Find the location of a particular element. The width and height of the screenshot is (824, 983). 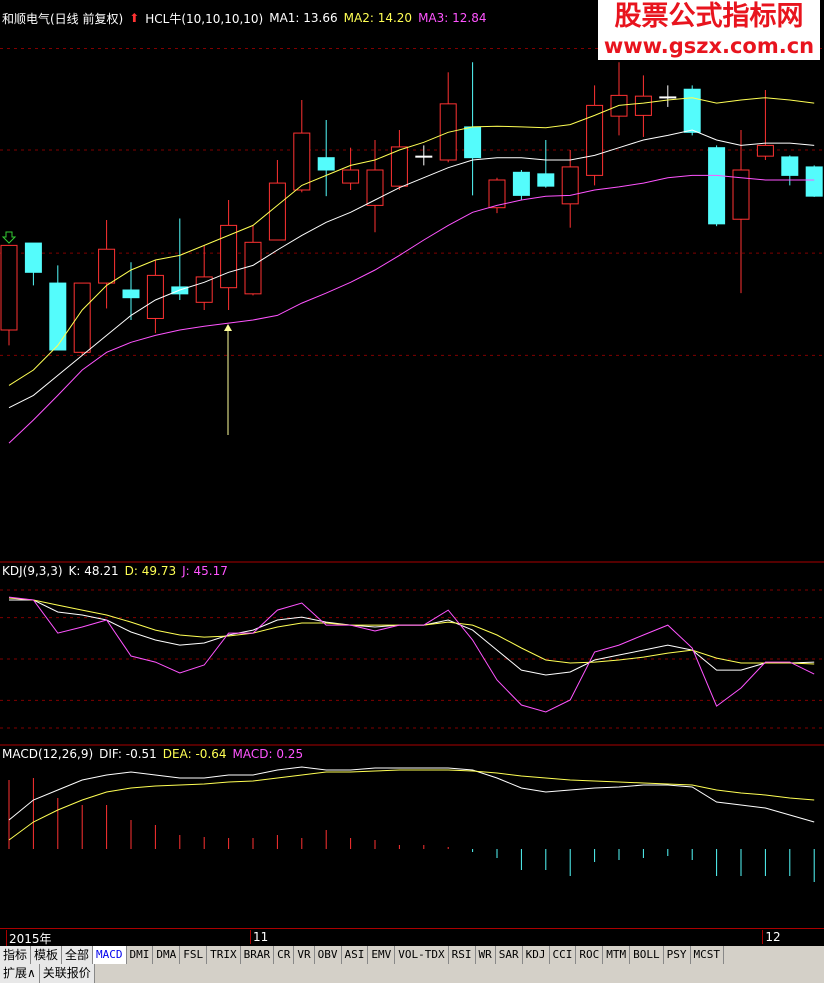

tab: ROC is located at coordinates (590, 955).